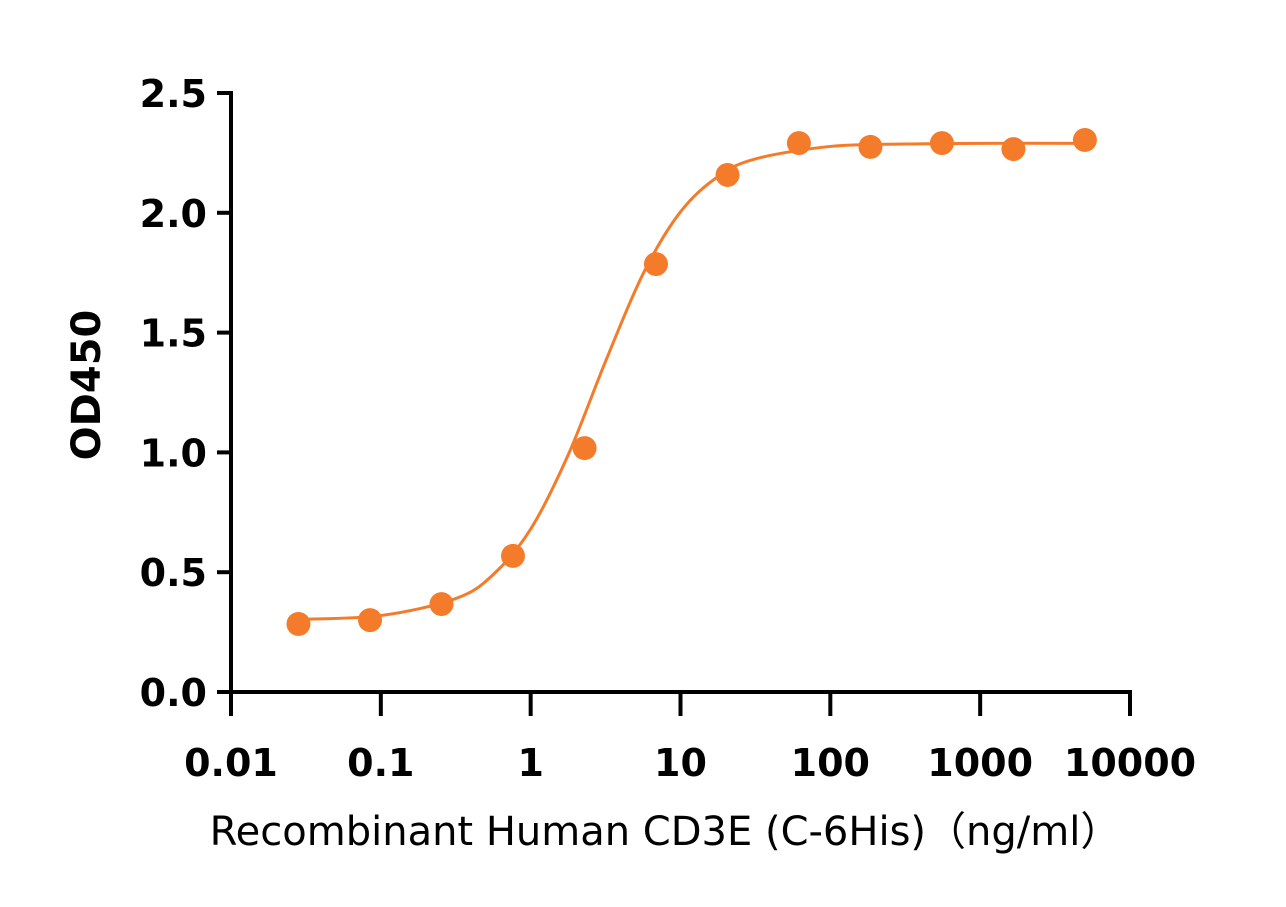 The width and height of the screenshot is (1286, 907). What do you see at coordinates (173, 693) in the screenshot?
I see `y-tick-label: 0.0` at bounding box center [173, 693].